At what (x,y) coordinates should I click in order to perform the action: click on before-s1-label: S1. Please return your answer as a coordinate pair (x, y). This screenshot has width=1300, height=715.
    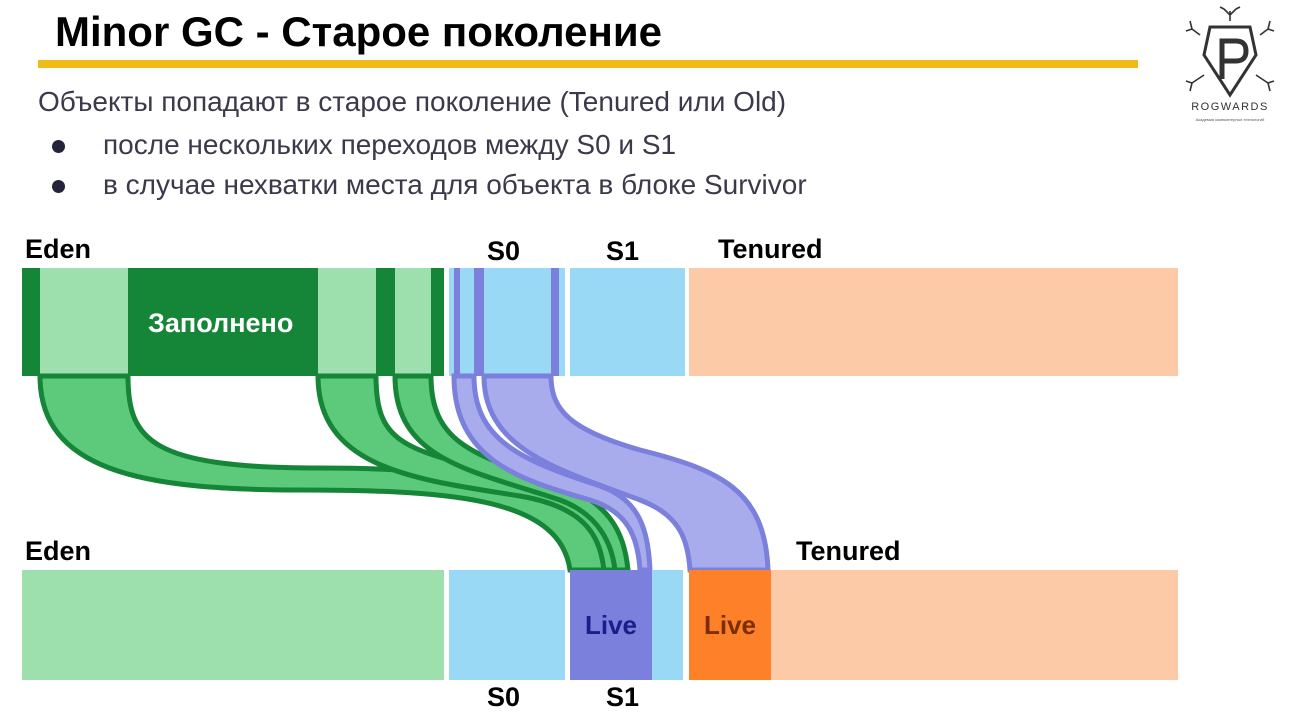
    Looking at the image, I should click on (622, 251).